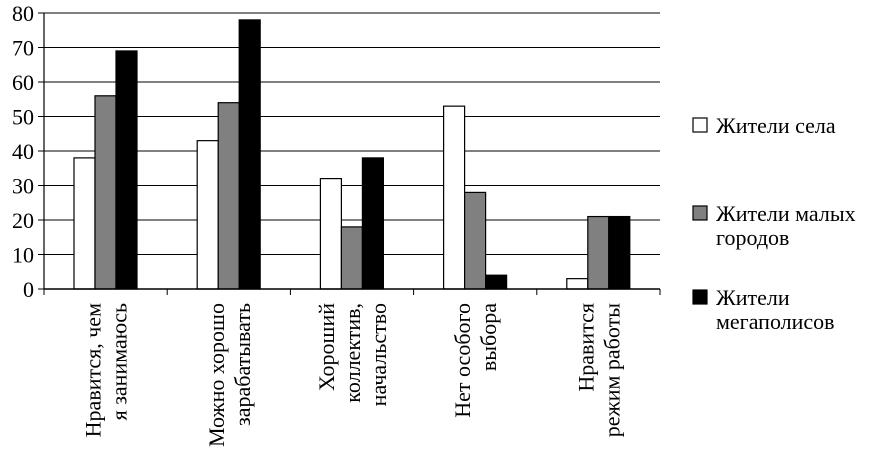  What do you see at coordinates (23, 82) in the screenshot?
I see `y-tick-label: 60` at bounding box center [23, 82].